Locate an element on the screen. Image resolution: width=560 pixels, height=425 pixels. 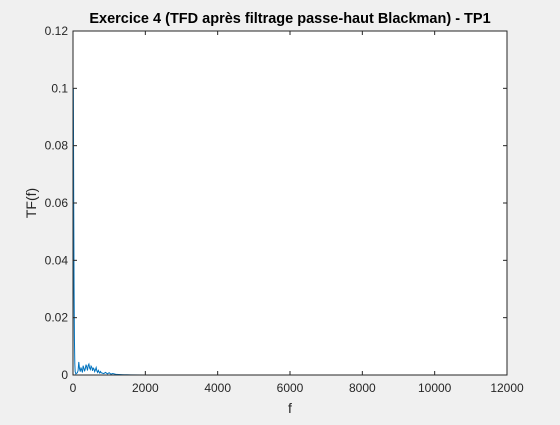
y-tick-label: 0.02 is located at coordinates (57, 318).